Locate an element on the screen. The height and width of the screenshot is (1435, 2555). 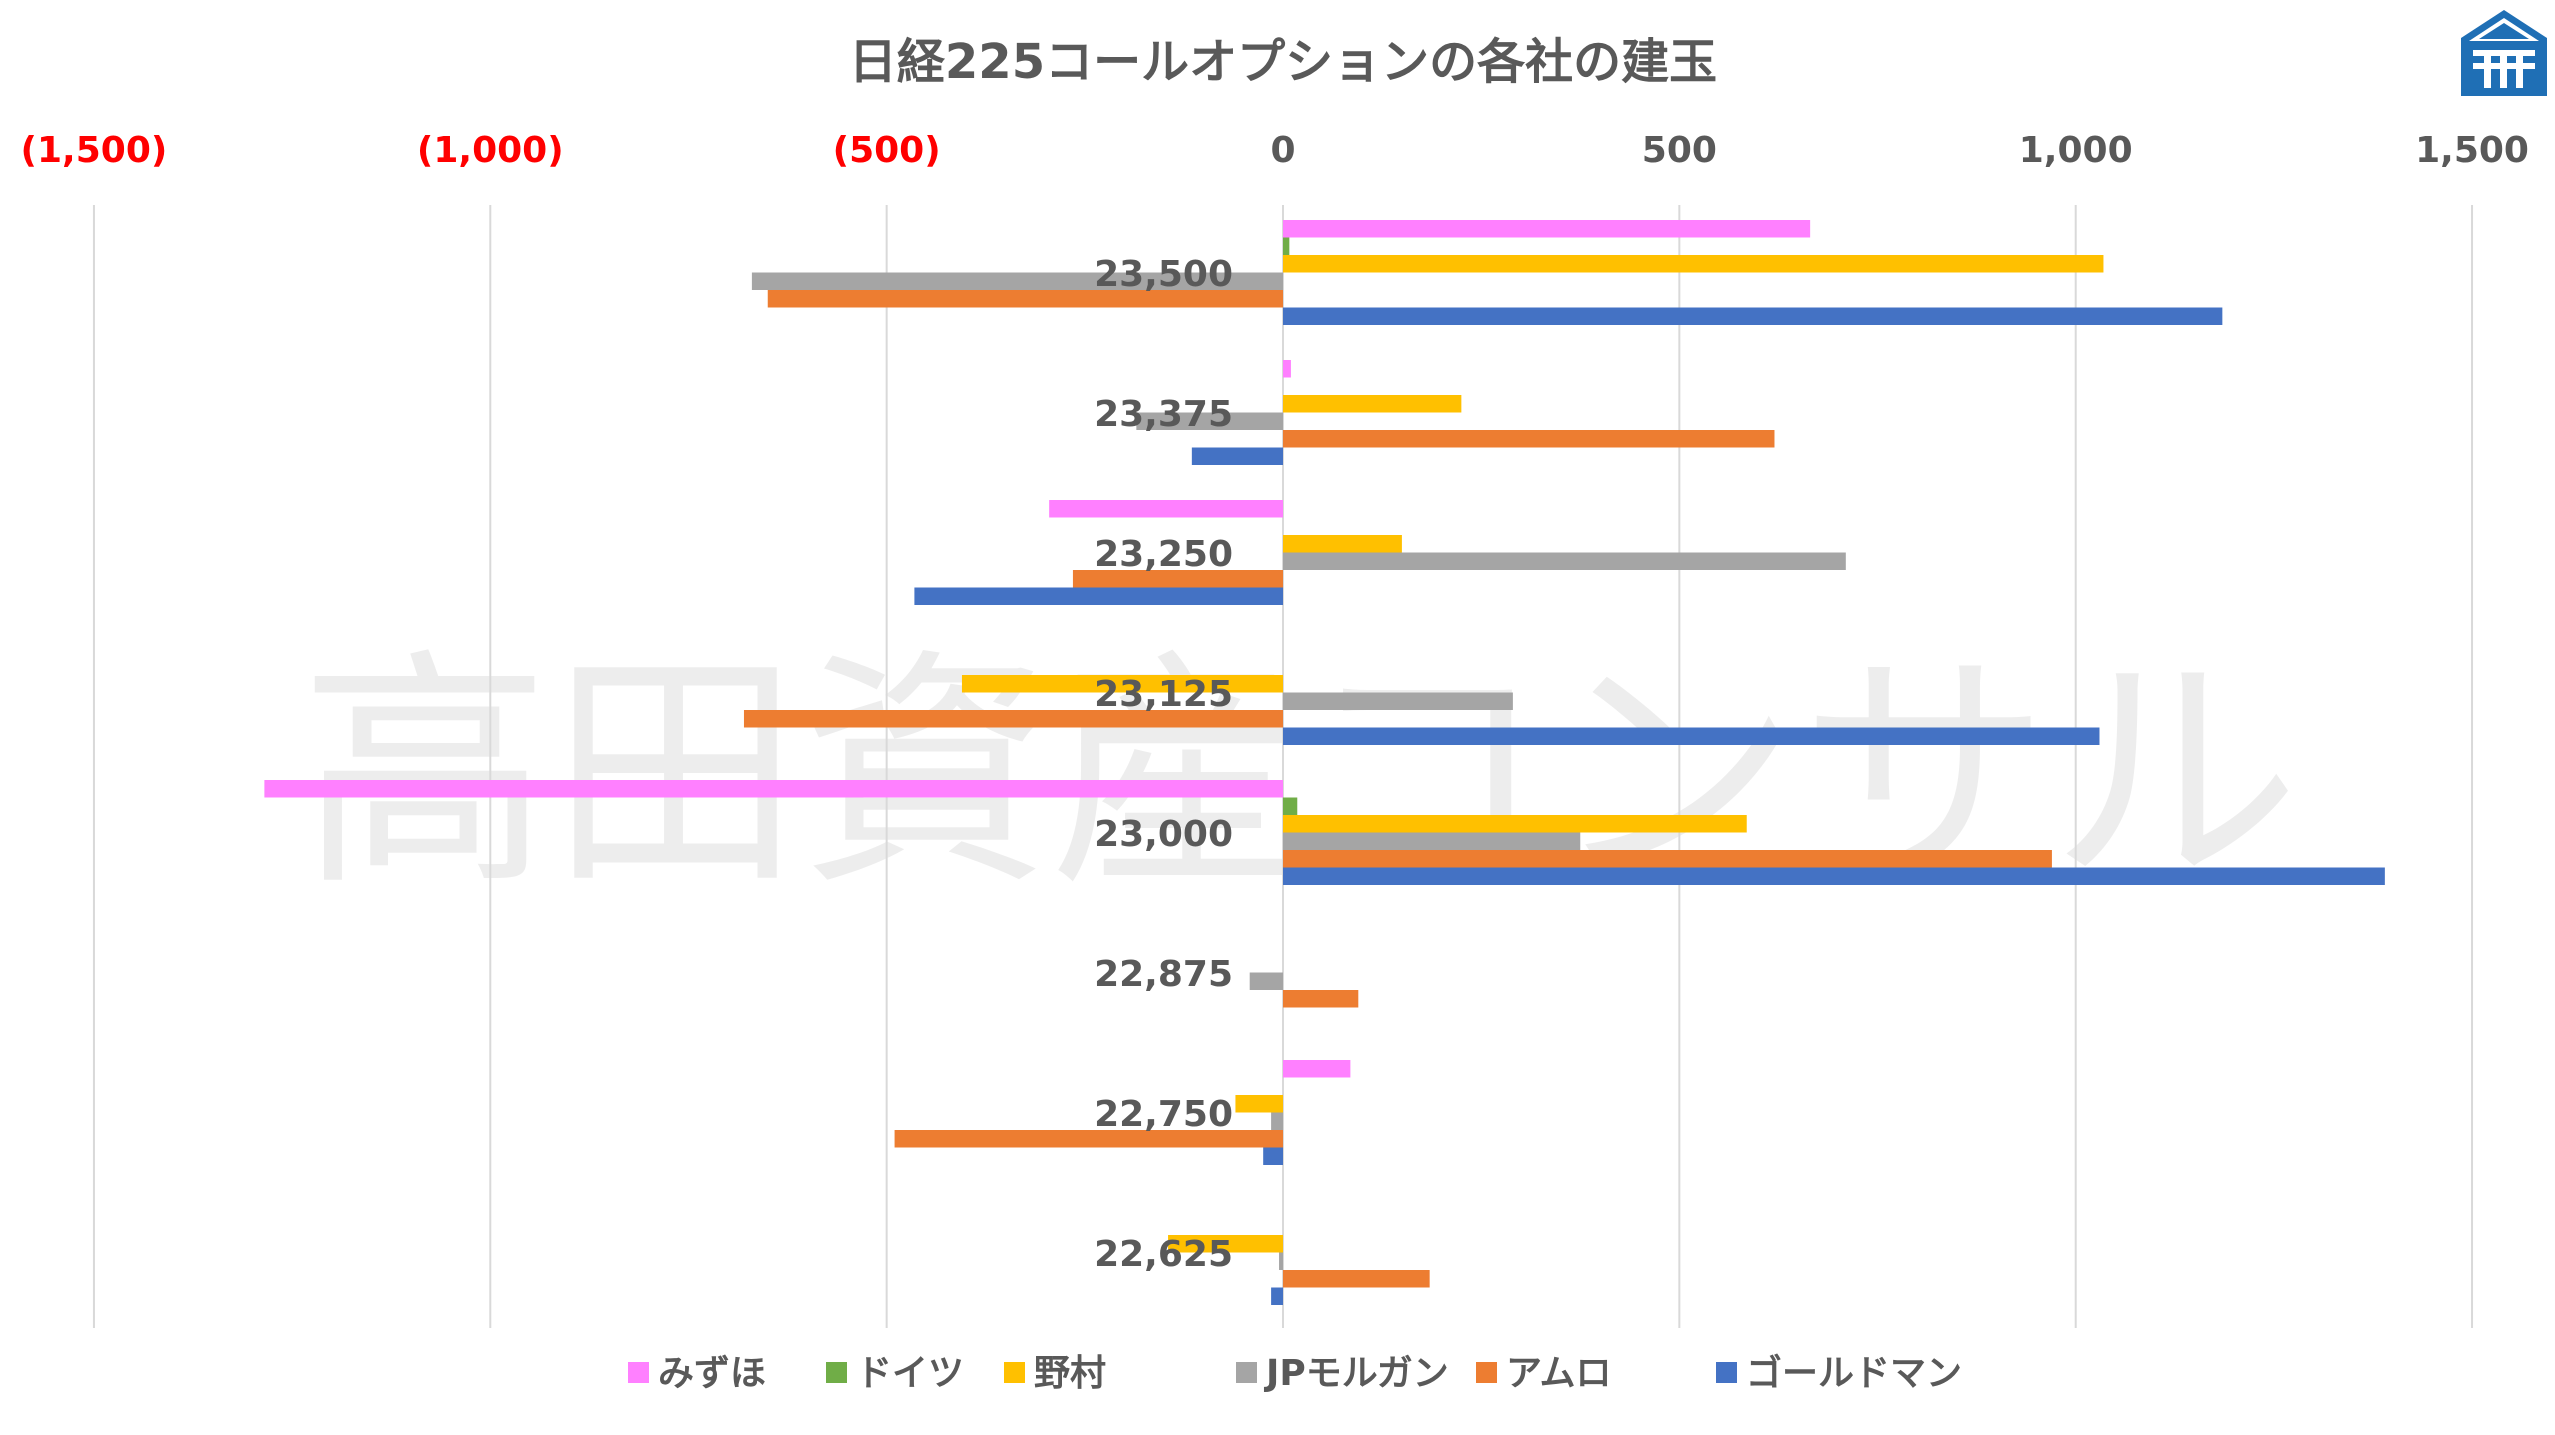
legend-label: アムロ is located at coordinates (1558, 1373).